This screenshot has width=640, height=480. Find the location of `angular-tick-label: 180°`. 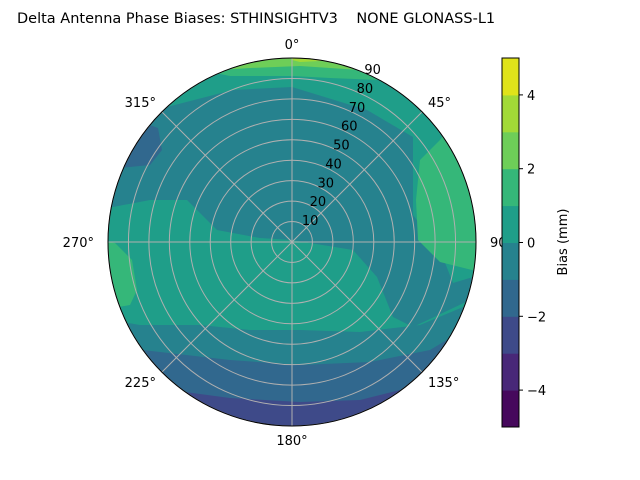

angular-tick-label: 180° is located at coordinates (291, 441).